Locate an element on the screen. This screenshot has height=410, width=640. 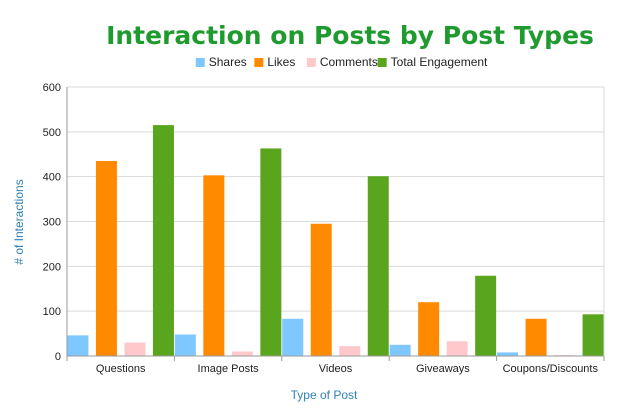
x-tick-label-image-posts: Image Posts is located at coordinates (229, 369).